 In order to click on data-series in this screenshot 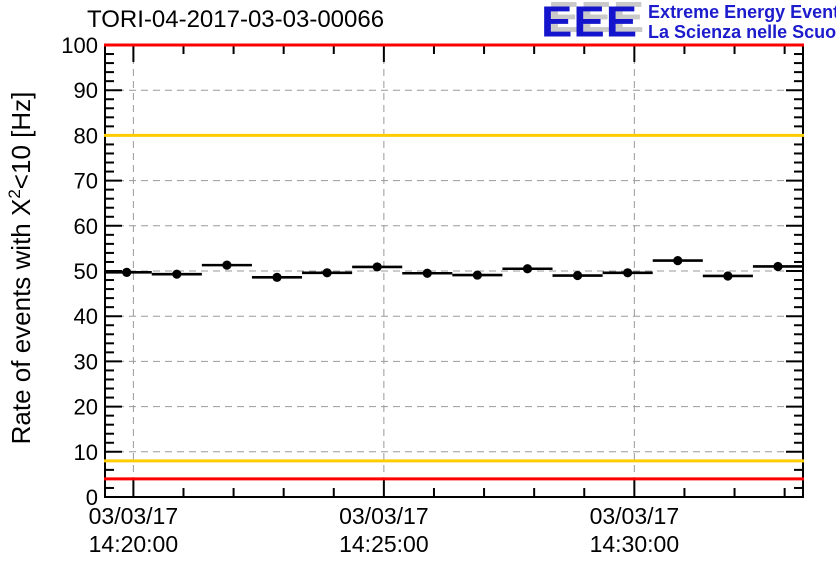, I will do `click(454, 269)`.